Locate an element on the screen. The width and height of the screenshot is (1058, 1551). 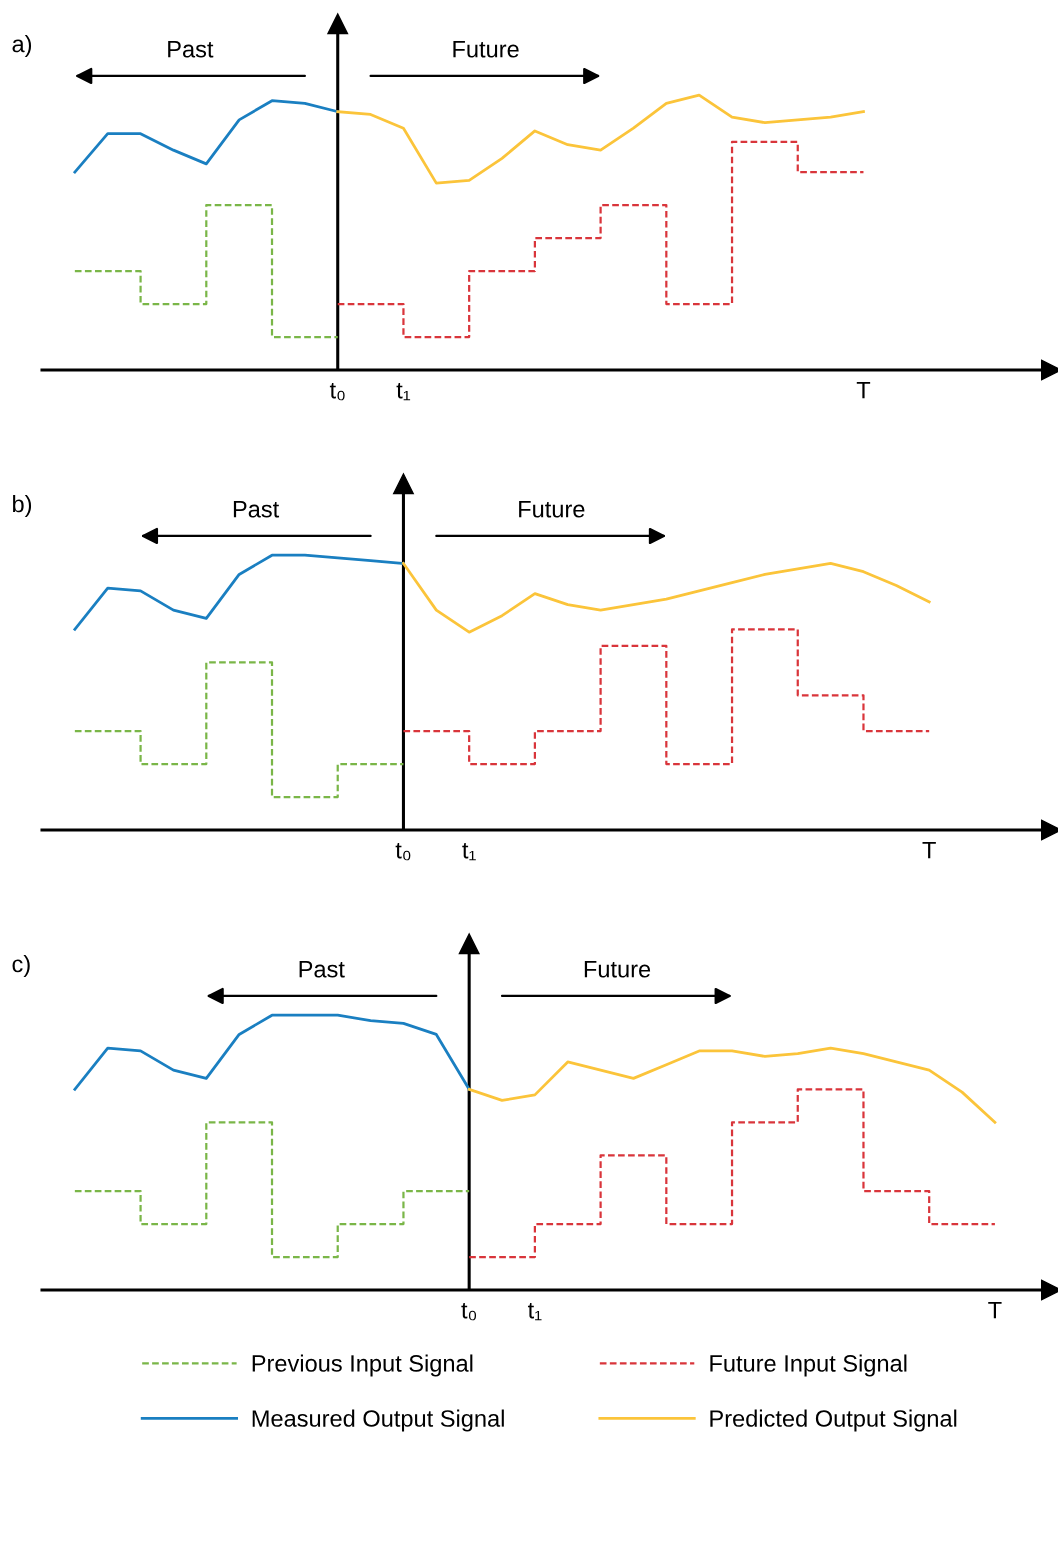
chart-title: c) is located at coordinates (21, 965).